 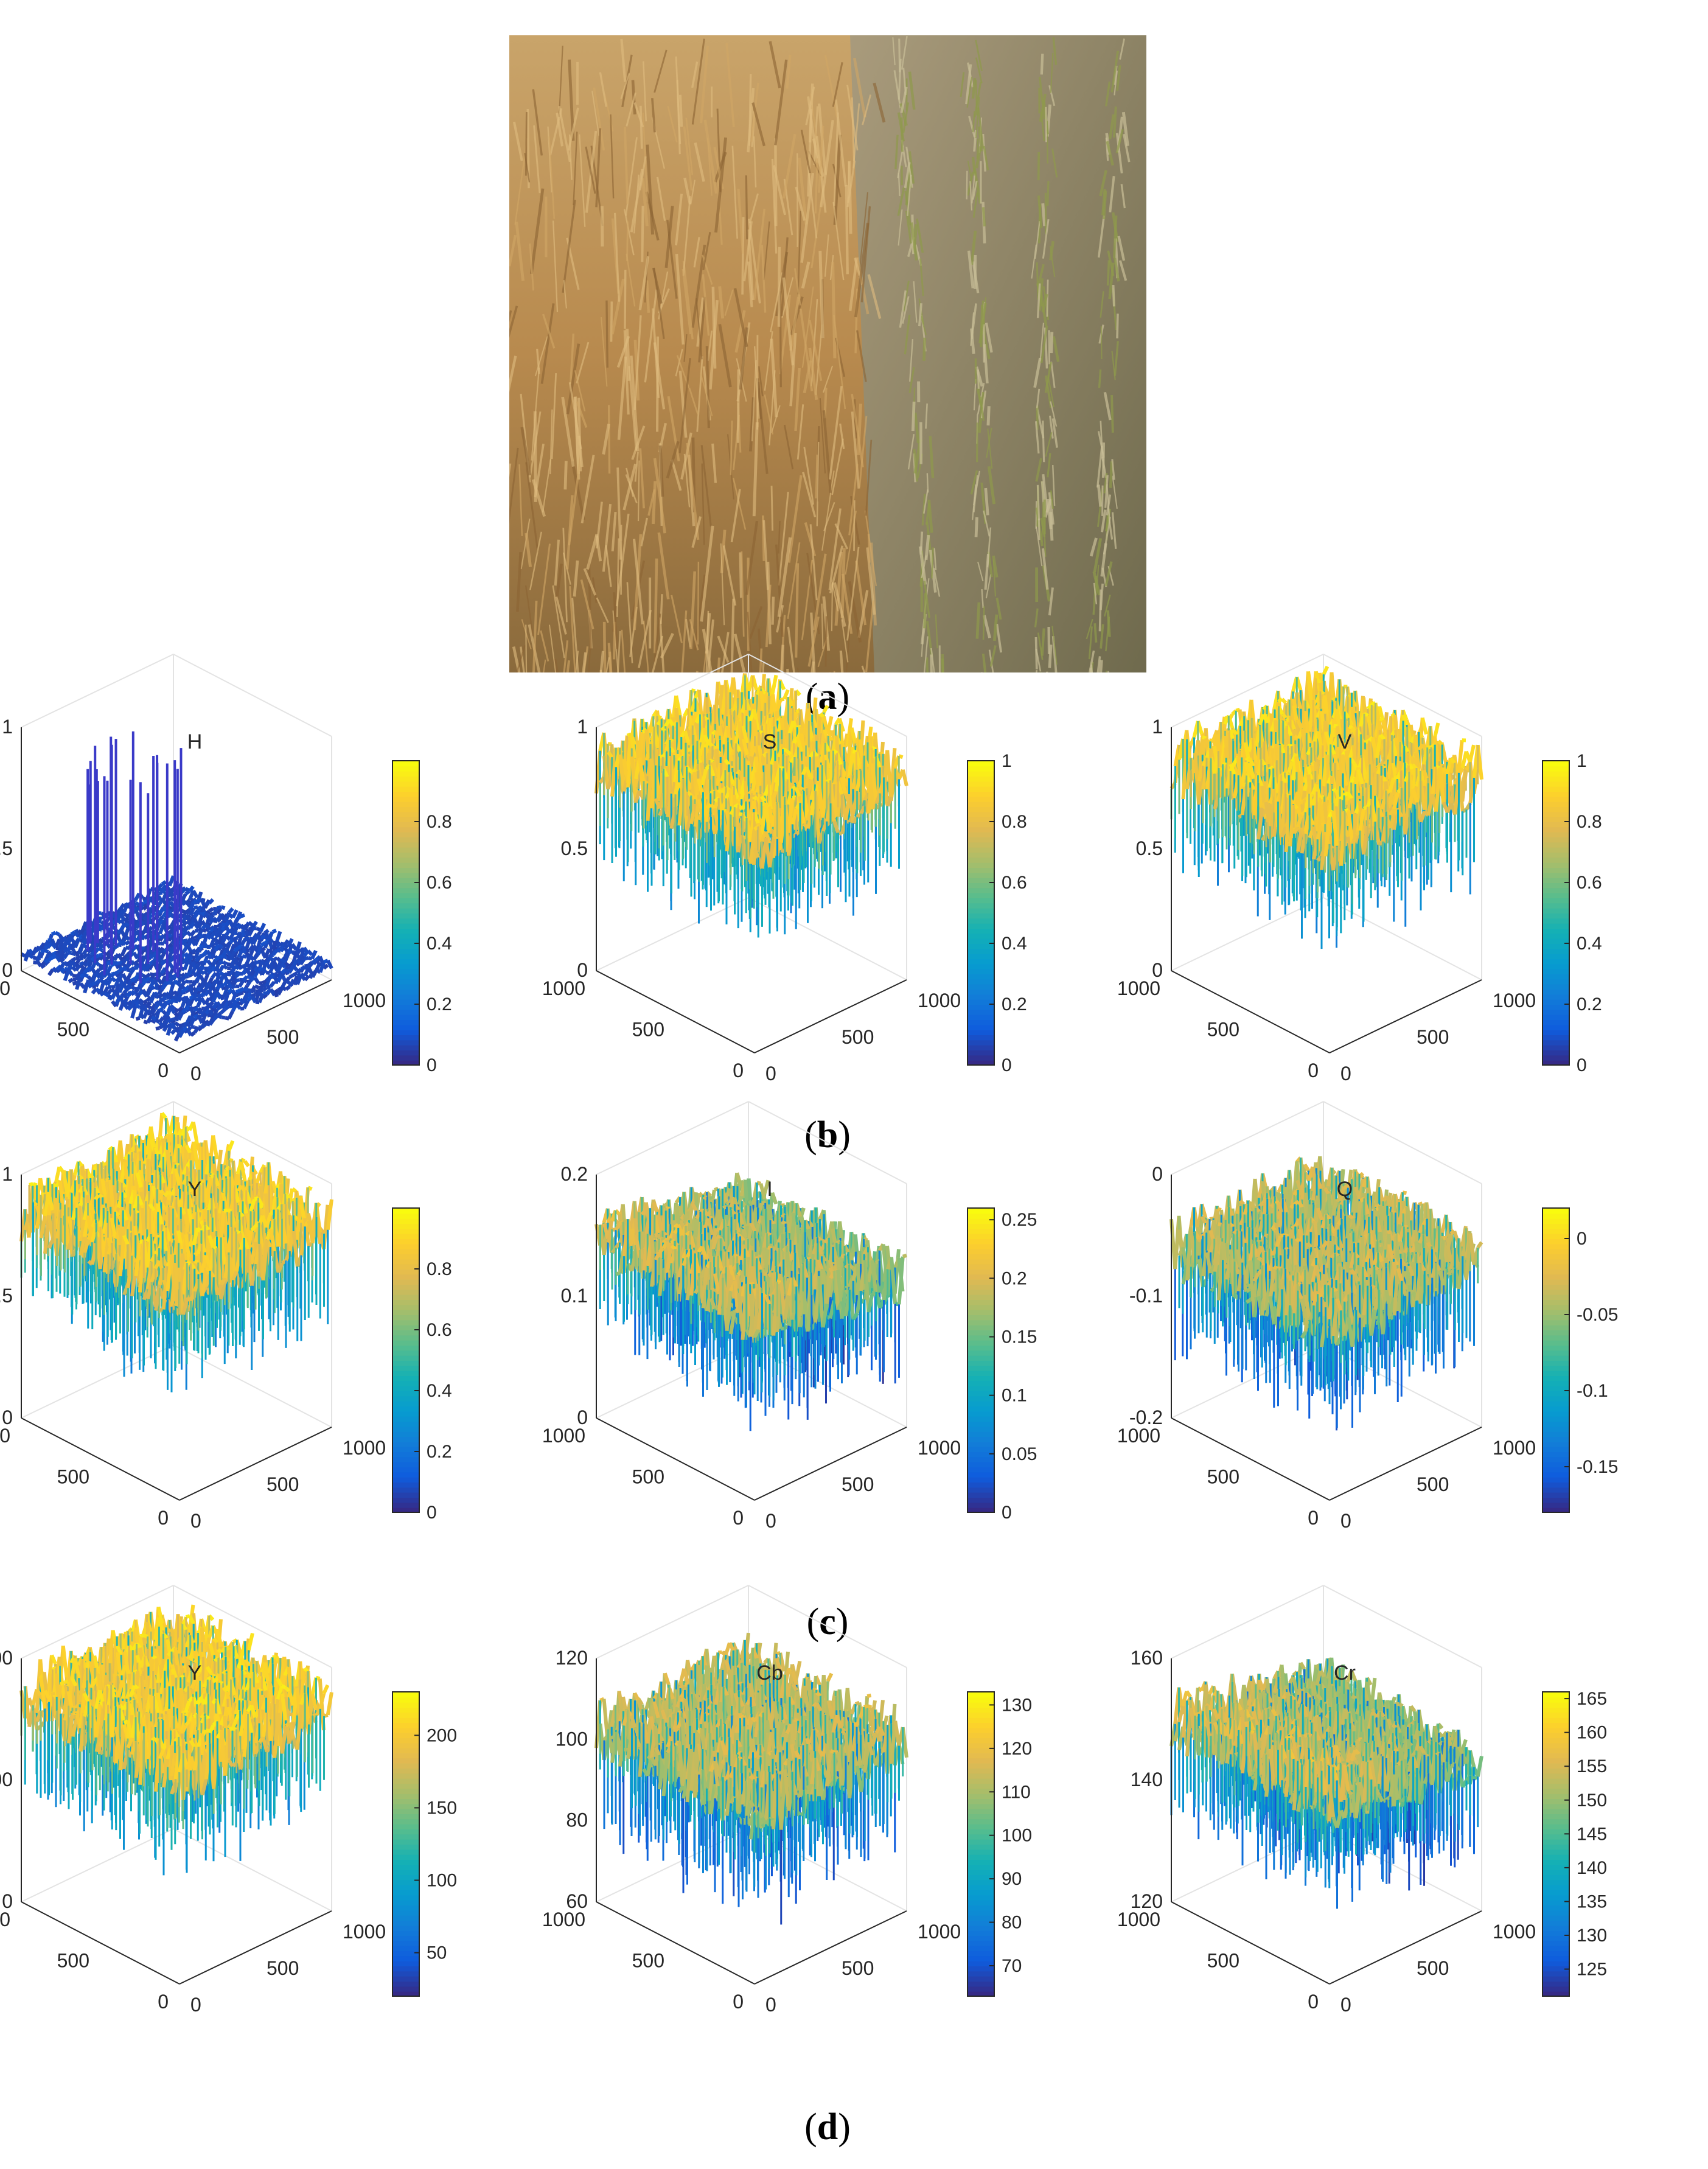 I want to click on colorbar: 0 0.05 0.1 0.15 0.2 0.25, so click(x=1002, y=1365).